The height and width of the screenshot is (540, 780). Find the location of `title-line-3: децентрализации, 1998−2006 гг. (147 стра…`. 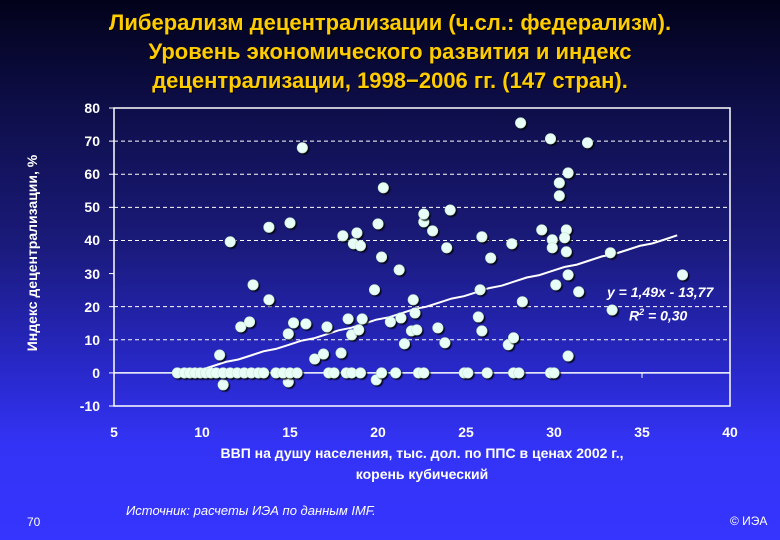

title-line-3: децентрализации, 1998−2006 гг. (147 стра… is located at coordinates (390, 80).